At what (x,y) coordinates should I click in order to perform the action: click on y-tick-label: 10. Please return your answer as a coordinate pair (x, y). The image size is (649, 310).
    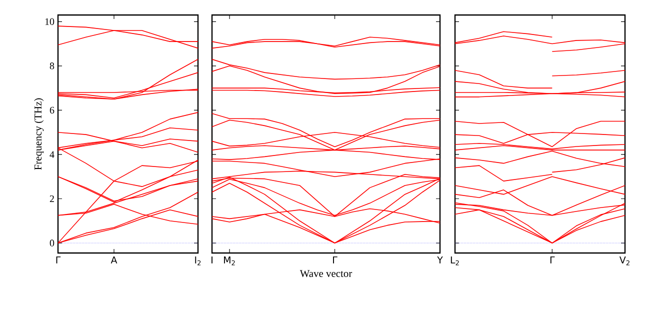
    Looking at the image, I should click on (49, 21).